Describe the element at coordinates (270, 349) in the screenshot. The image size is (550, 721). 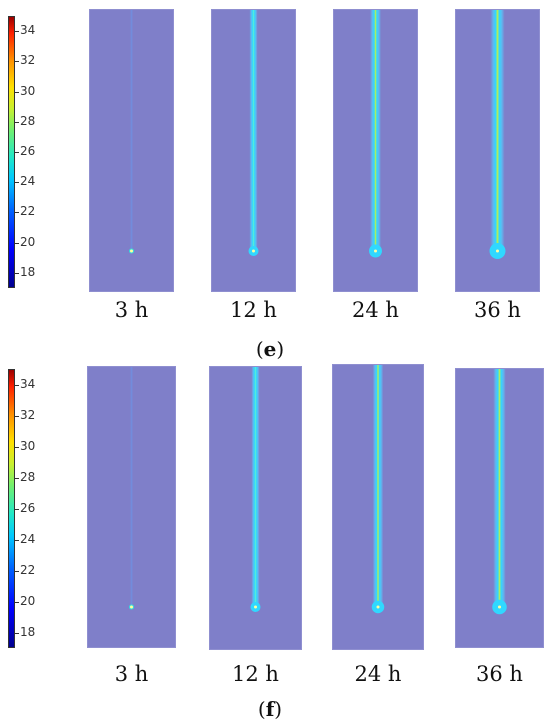
I see `panel-label-e: (e)` at that location.